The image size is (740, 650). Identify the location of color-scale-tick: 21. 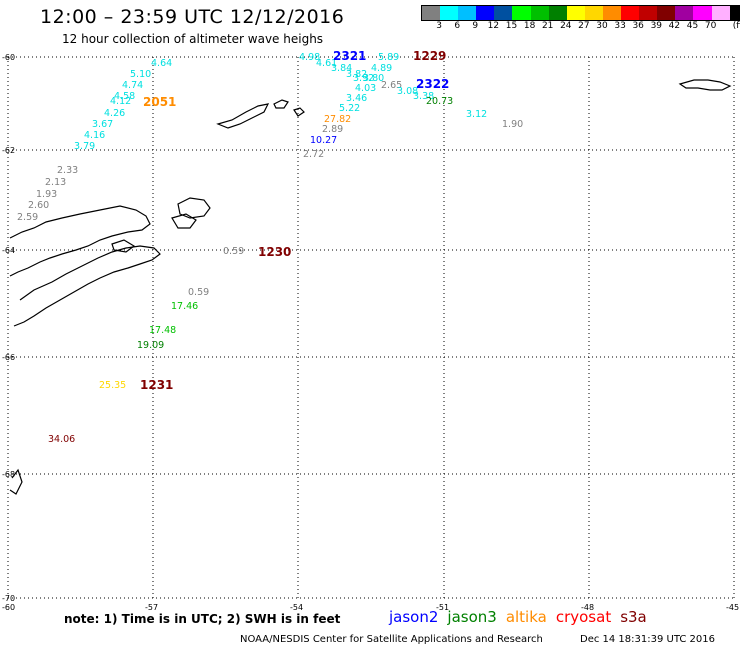
(547, 26).